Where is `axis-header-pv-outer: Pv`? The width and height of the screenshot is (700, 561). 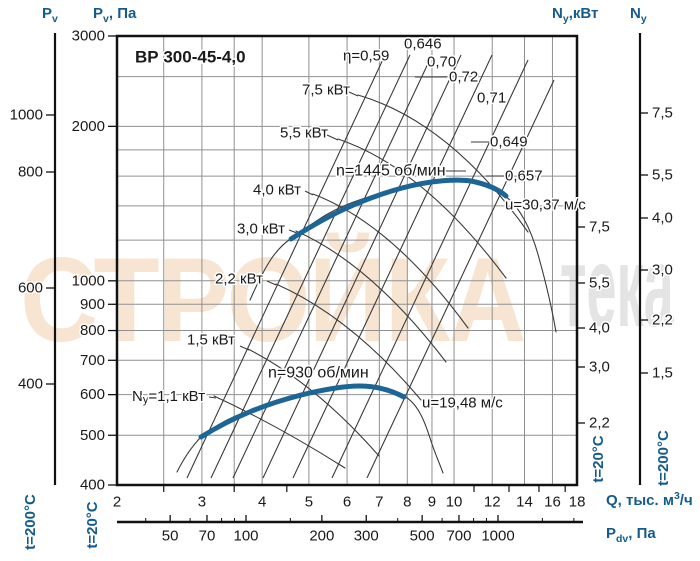
axis-header-pv-outer: Pv is located at coordinates (50, 15).